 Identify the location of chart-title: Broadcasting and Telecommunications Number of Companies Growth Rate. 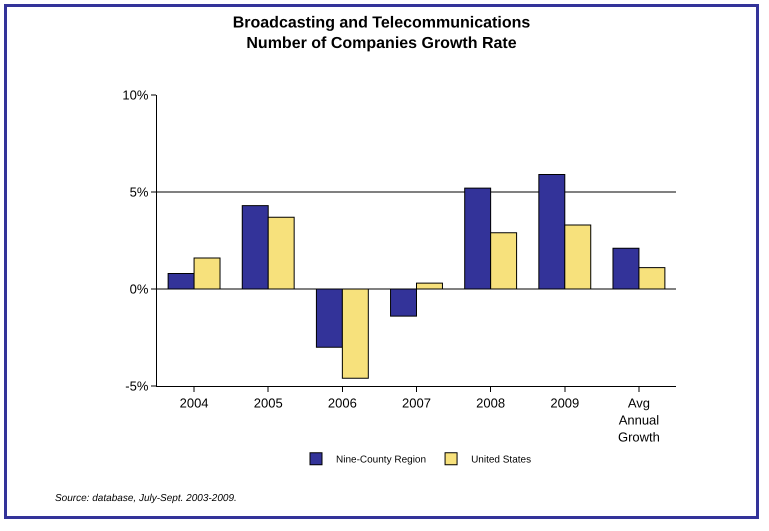
(381, 33).